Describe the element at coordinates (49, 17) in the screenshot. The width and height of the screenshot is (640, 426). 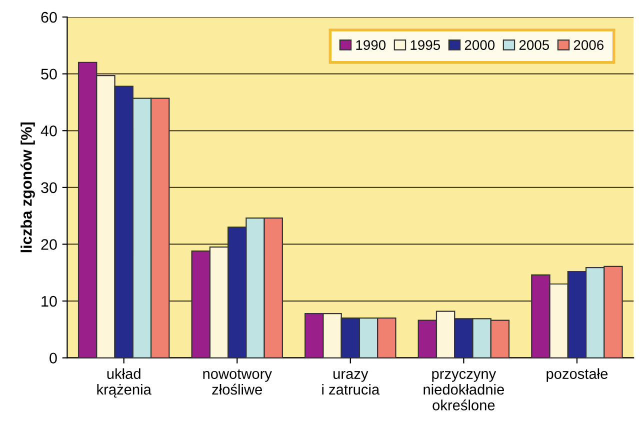
I see `y-tick-label: 60` at that location.